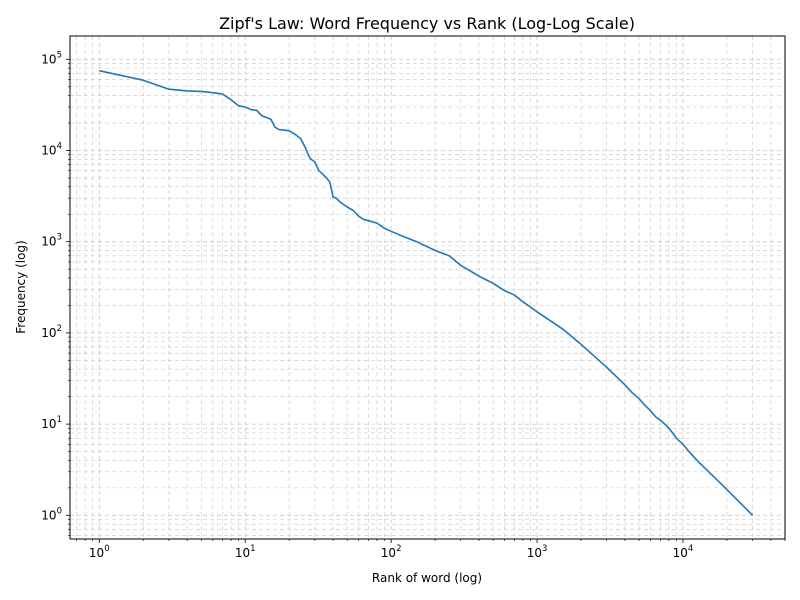 The height and width of the screenshot is (600, 800). I want to click on x-tick-label: 10⁴, so click(683, 552).